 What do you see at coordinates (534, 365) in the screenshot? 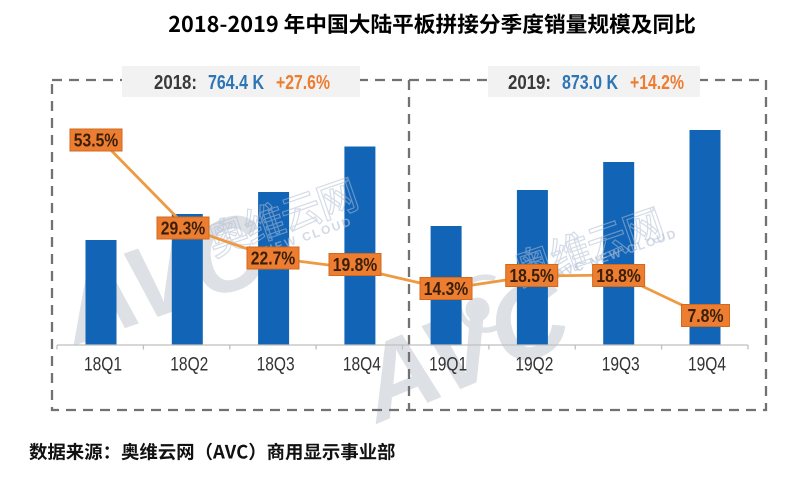
I see `svg-text: 19Q2` at bounding box center [534, 365].